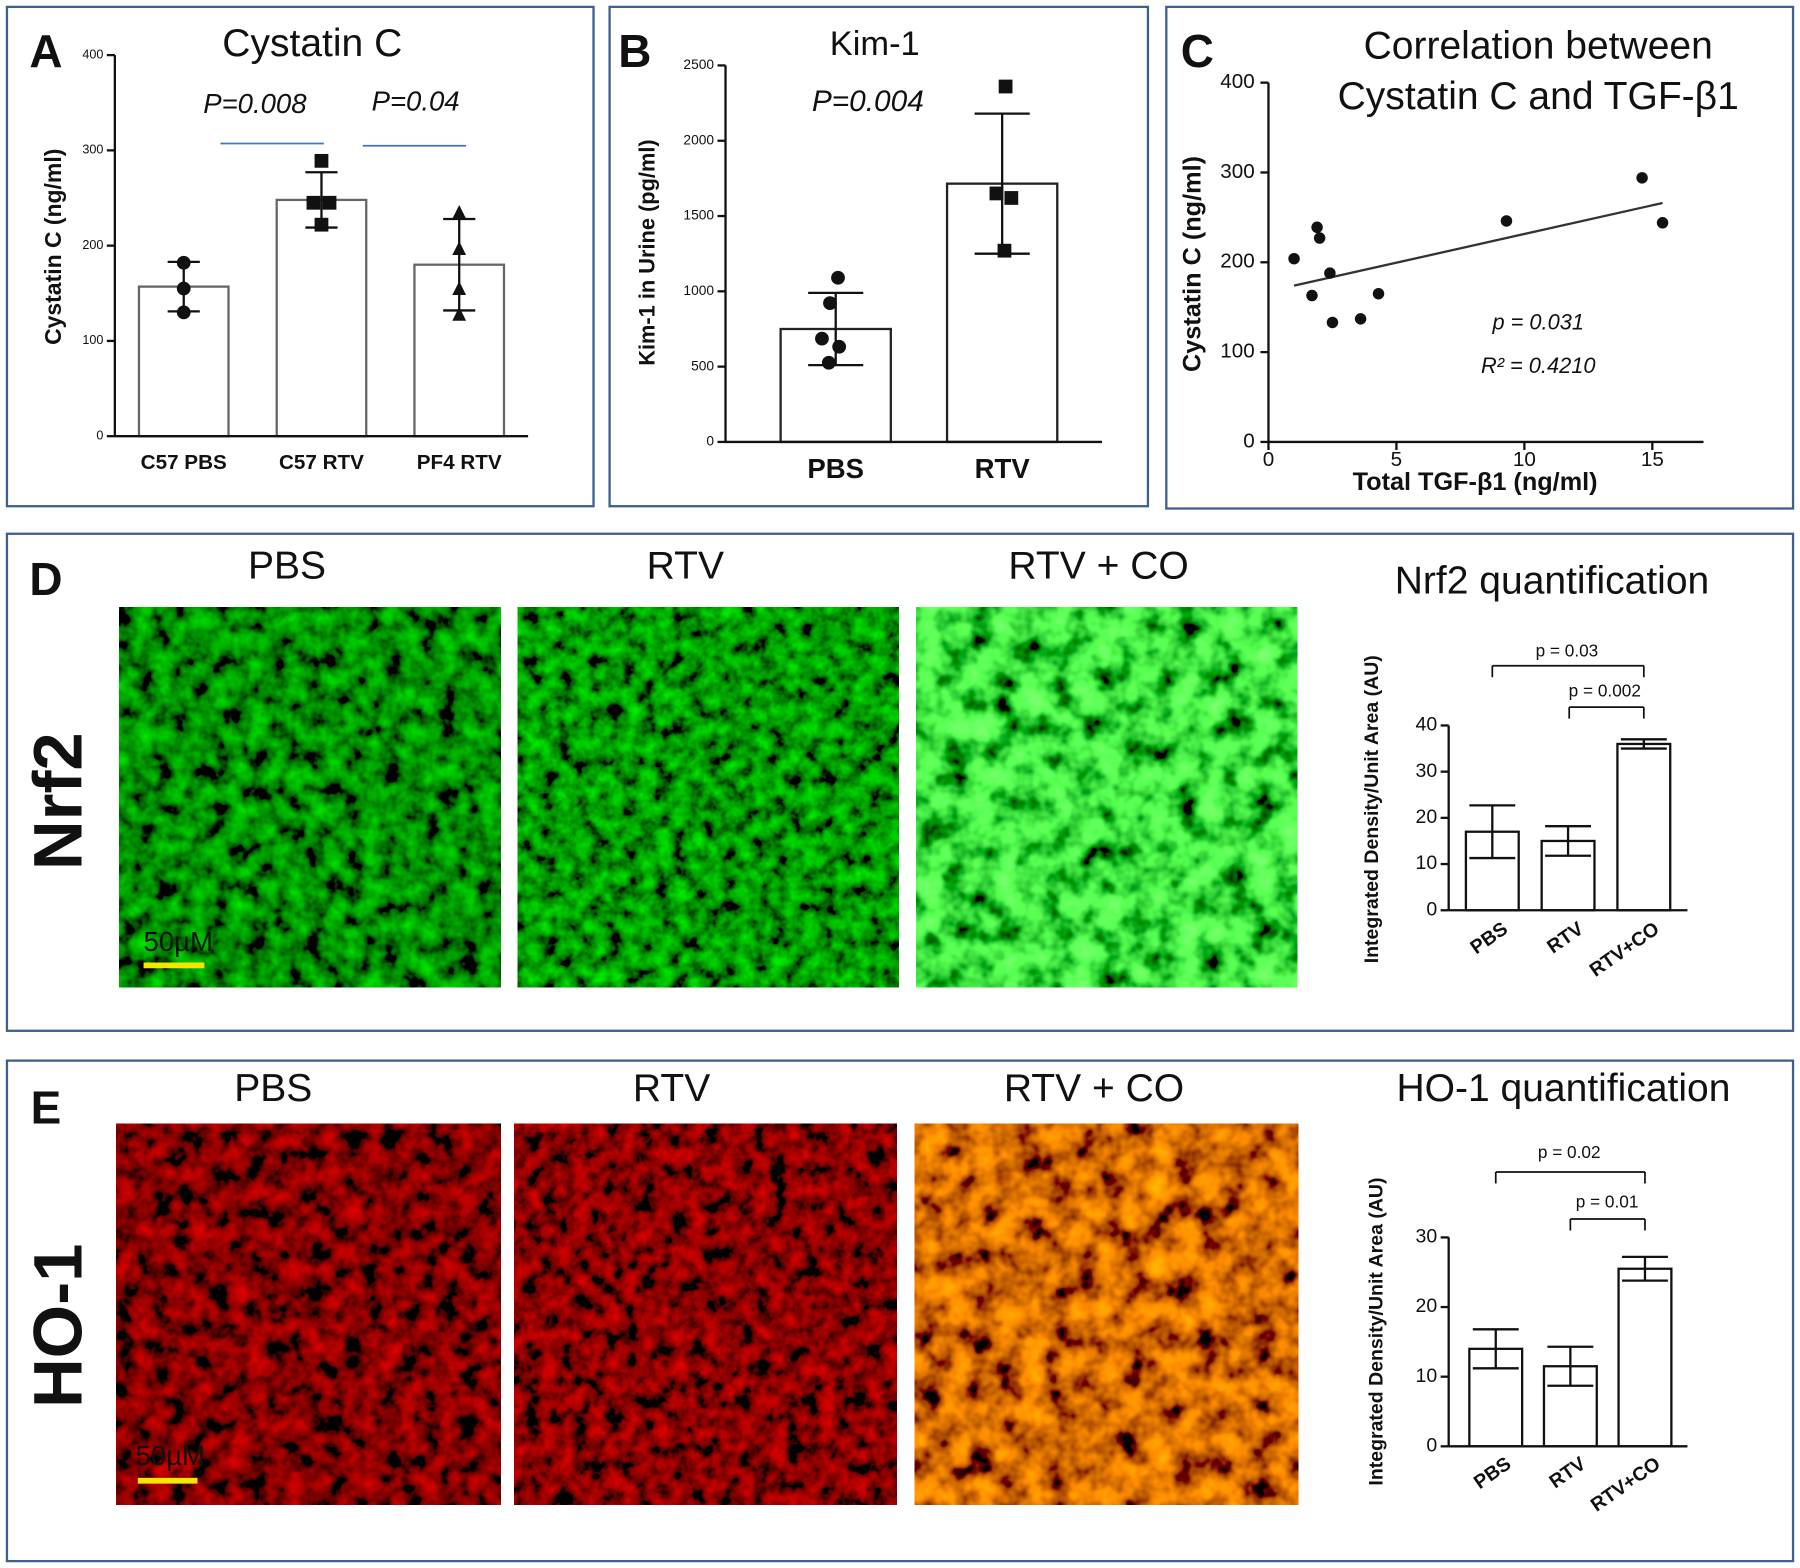 The height and width of the screenshot is (1568, 1800). What do you see at coordinates (1607, 1202) in the screenshot?
I see `annotation: p = 0.01` at bounding box center [1607, 1202].